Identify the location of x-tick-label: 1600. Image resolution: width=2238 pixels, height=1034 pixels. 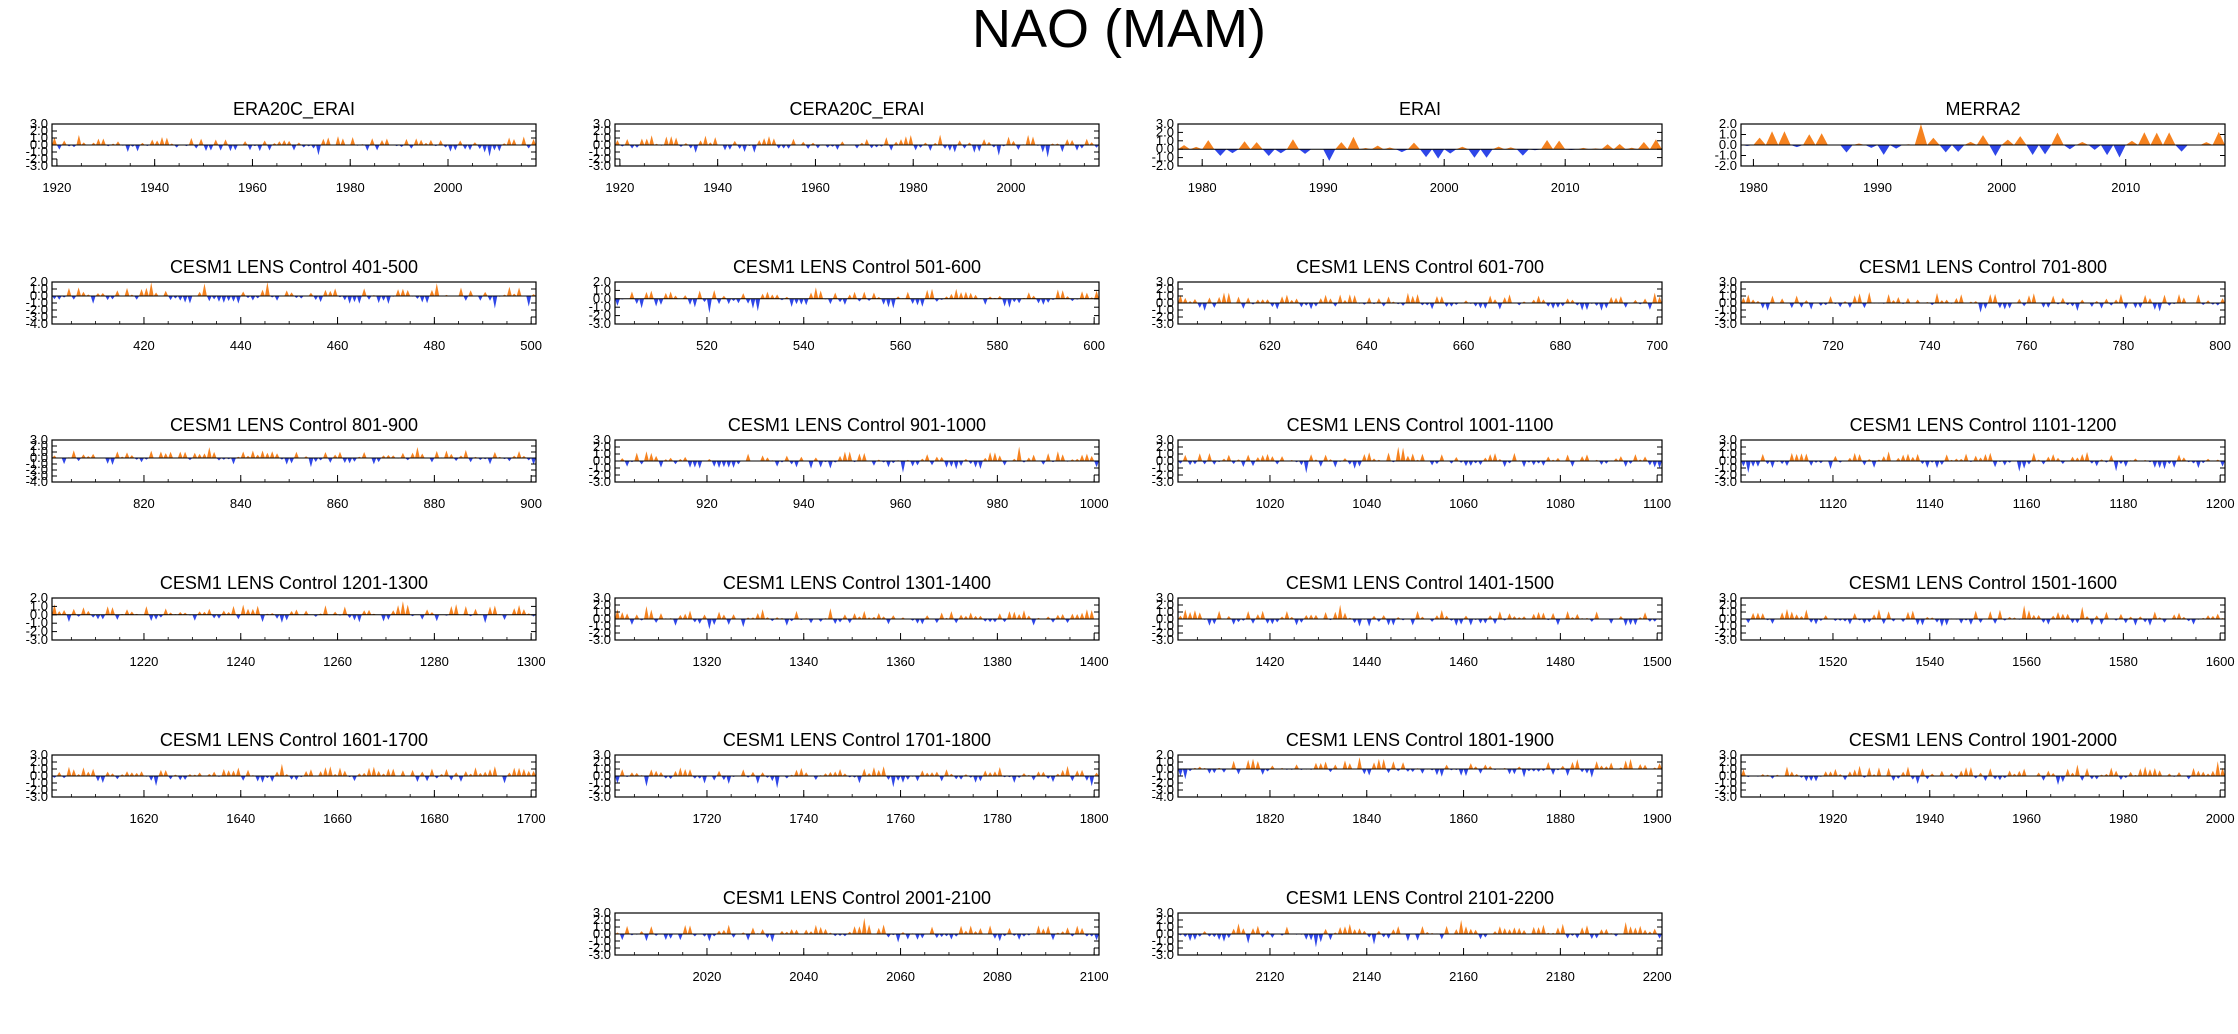
(2220, 661).